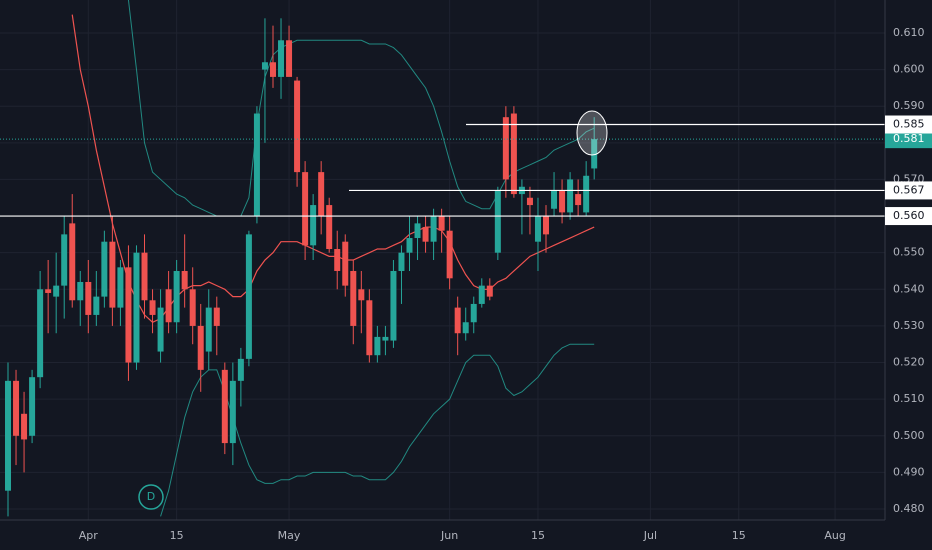 The height and width of the screenshot is (550, 932). I want to click on last-price-box, so click(908, 139).